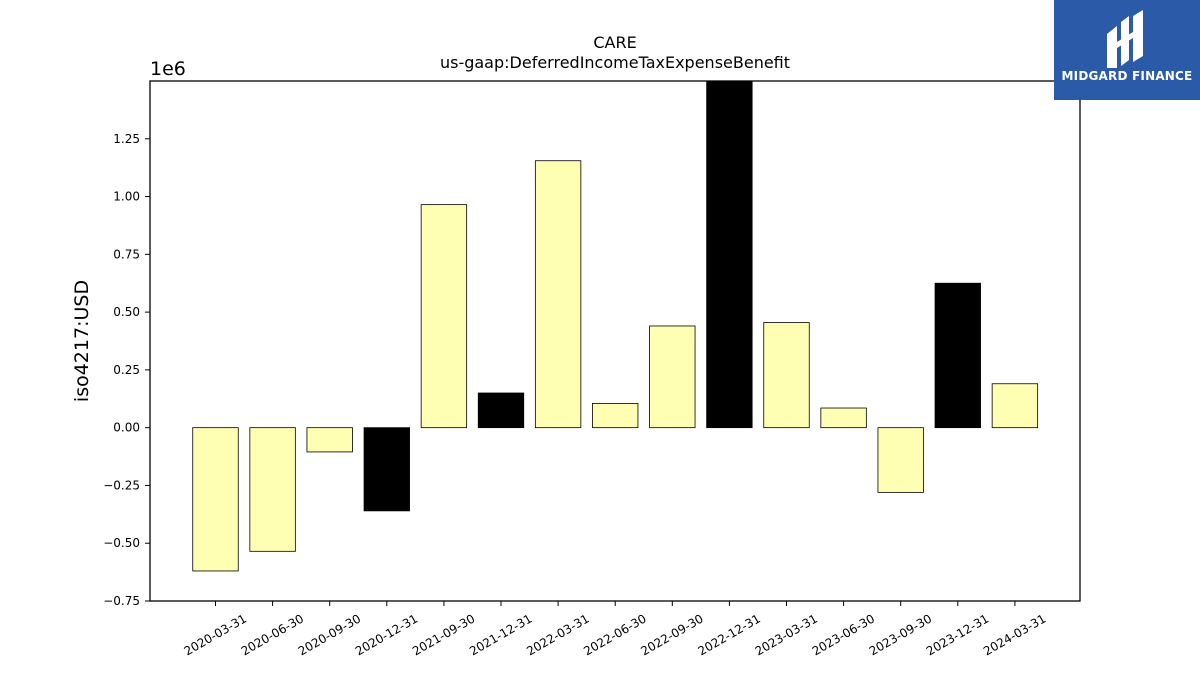 The image size is (1200, 675). What do you see at coordinates (443, 634) in the screenshot?
I see `x-tick-label: 2021-09-30` at bounding box center [443, 634].